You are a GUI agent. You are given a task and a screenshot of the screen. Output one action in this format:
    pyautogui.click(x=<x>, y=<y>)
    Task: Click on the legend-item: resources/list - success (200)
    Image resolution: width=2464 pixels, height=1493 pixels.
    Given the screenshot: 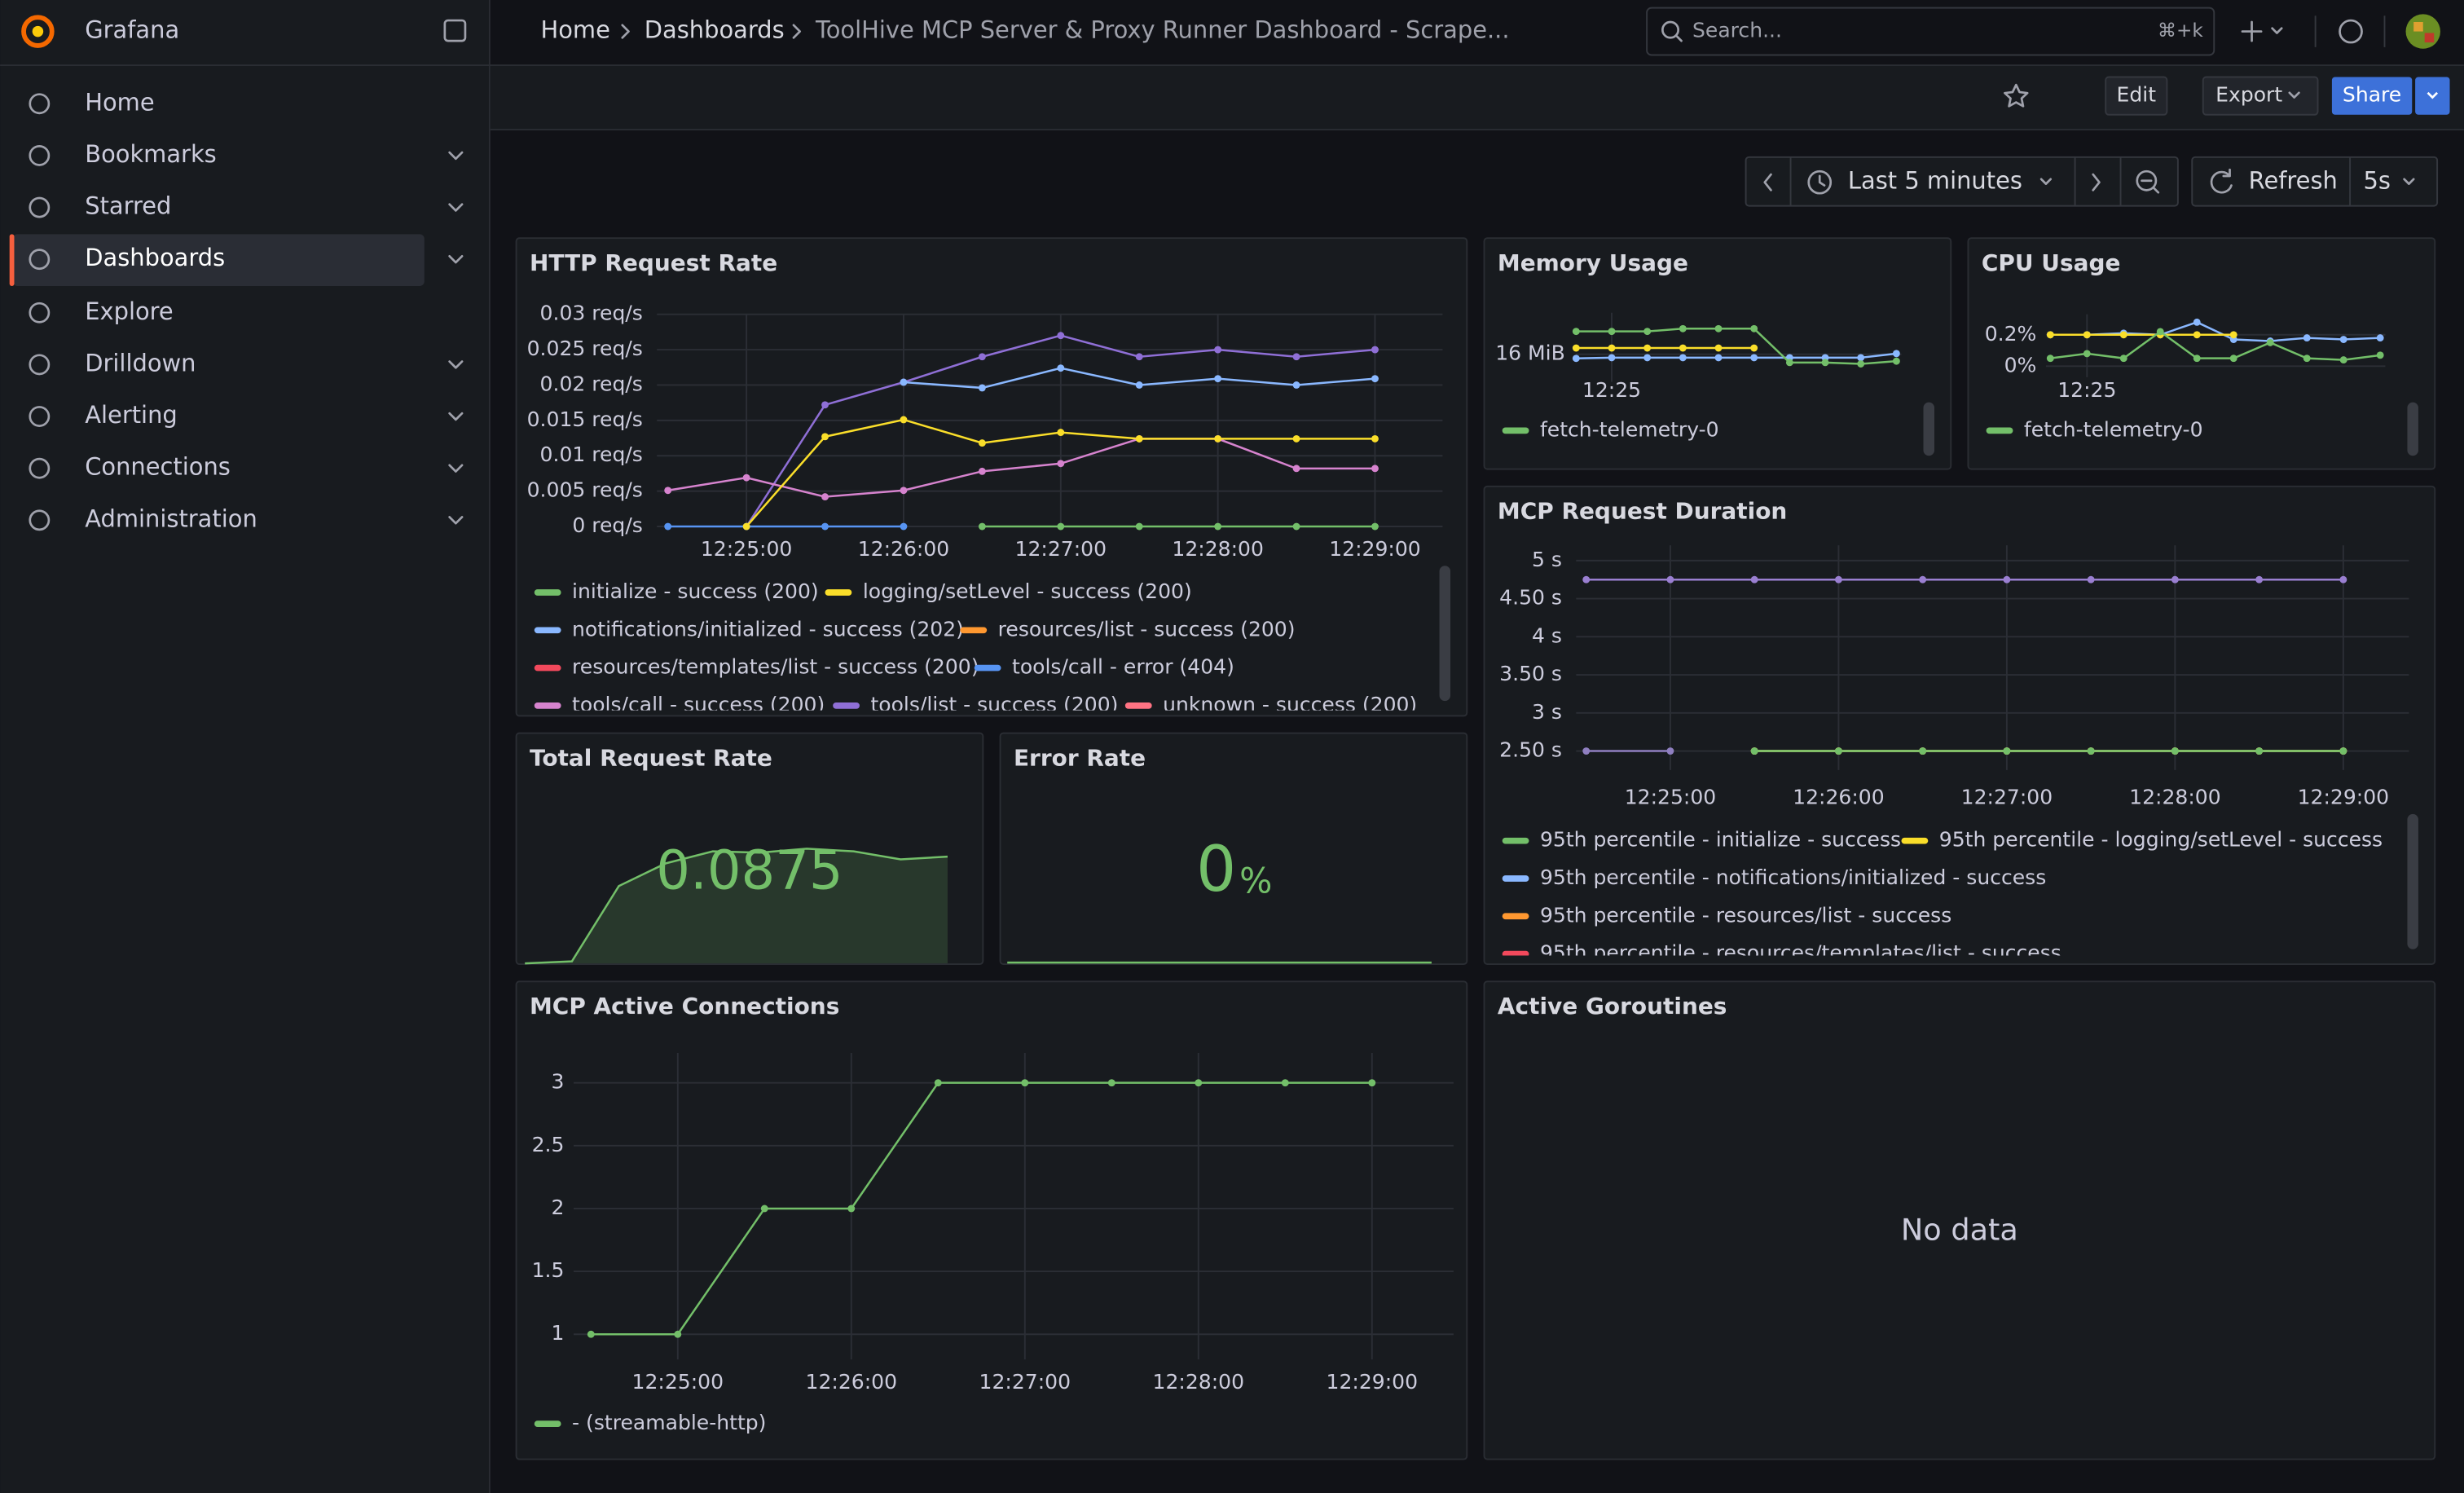 What is the action you would take?
    pyautogui.click(x=1147, y=629)
    